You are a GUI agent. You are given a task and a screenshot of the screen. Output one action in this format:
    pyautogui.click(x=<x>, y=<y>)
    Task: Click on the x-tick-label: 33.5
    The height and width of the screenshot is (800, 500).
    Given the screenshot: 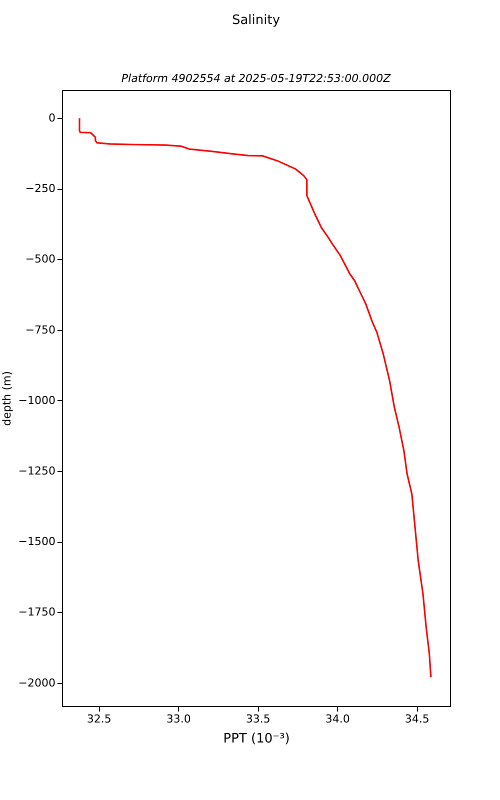 What is the action you would take?
    pyautogui.click(x=258, y=719)
    